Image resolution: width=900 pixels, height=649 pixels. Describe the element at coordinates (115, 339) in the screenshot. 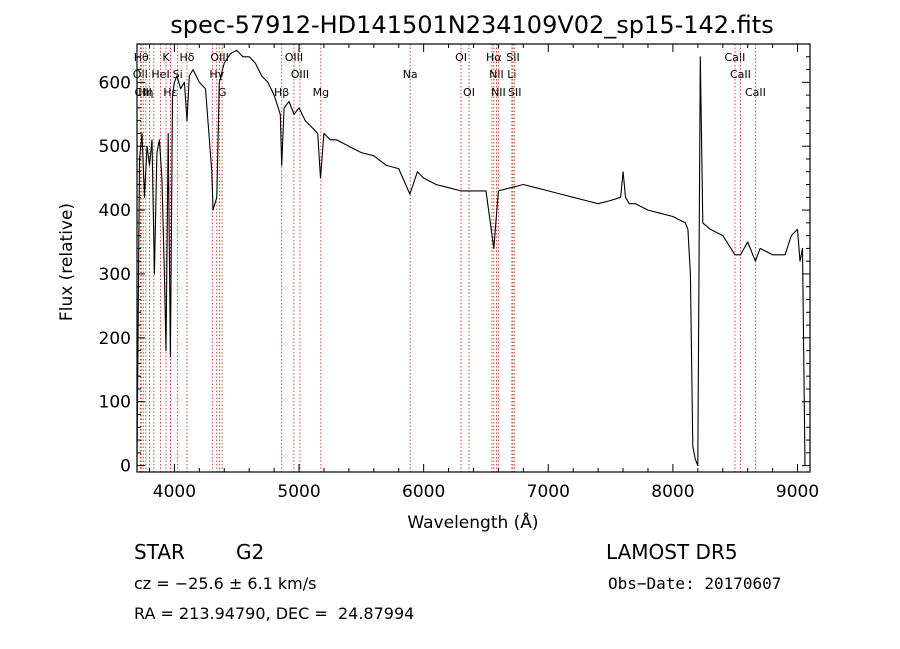

I see `y-tick-label: 200` at that location.